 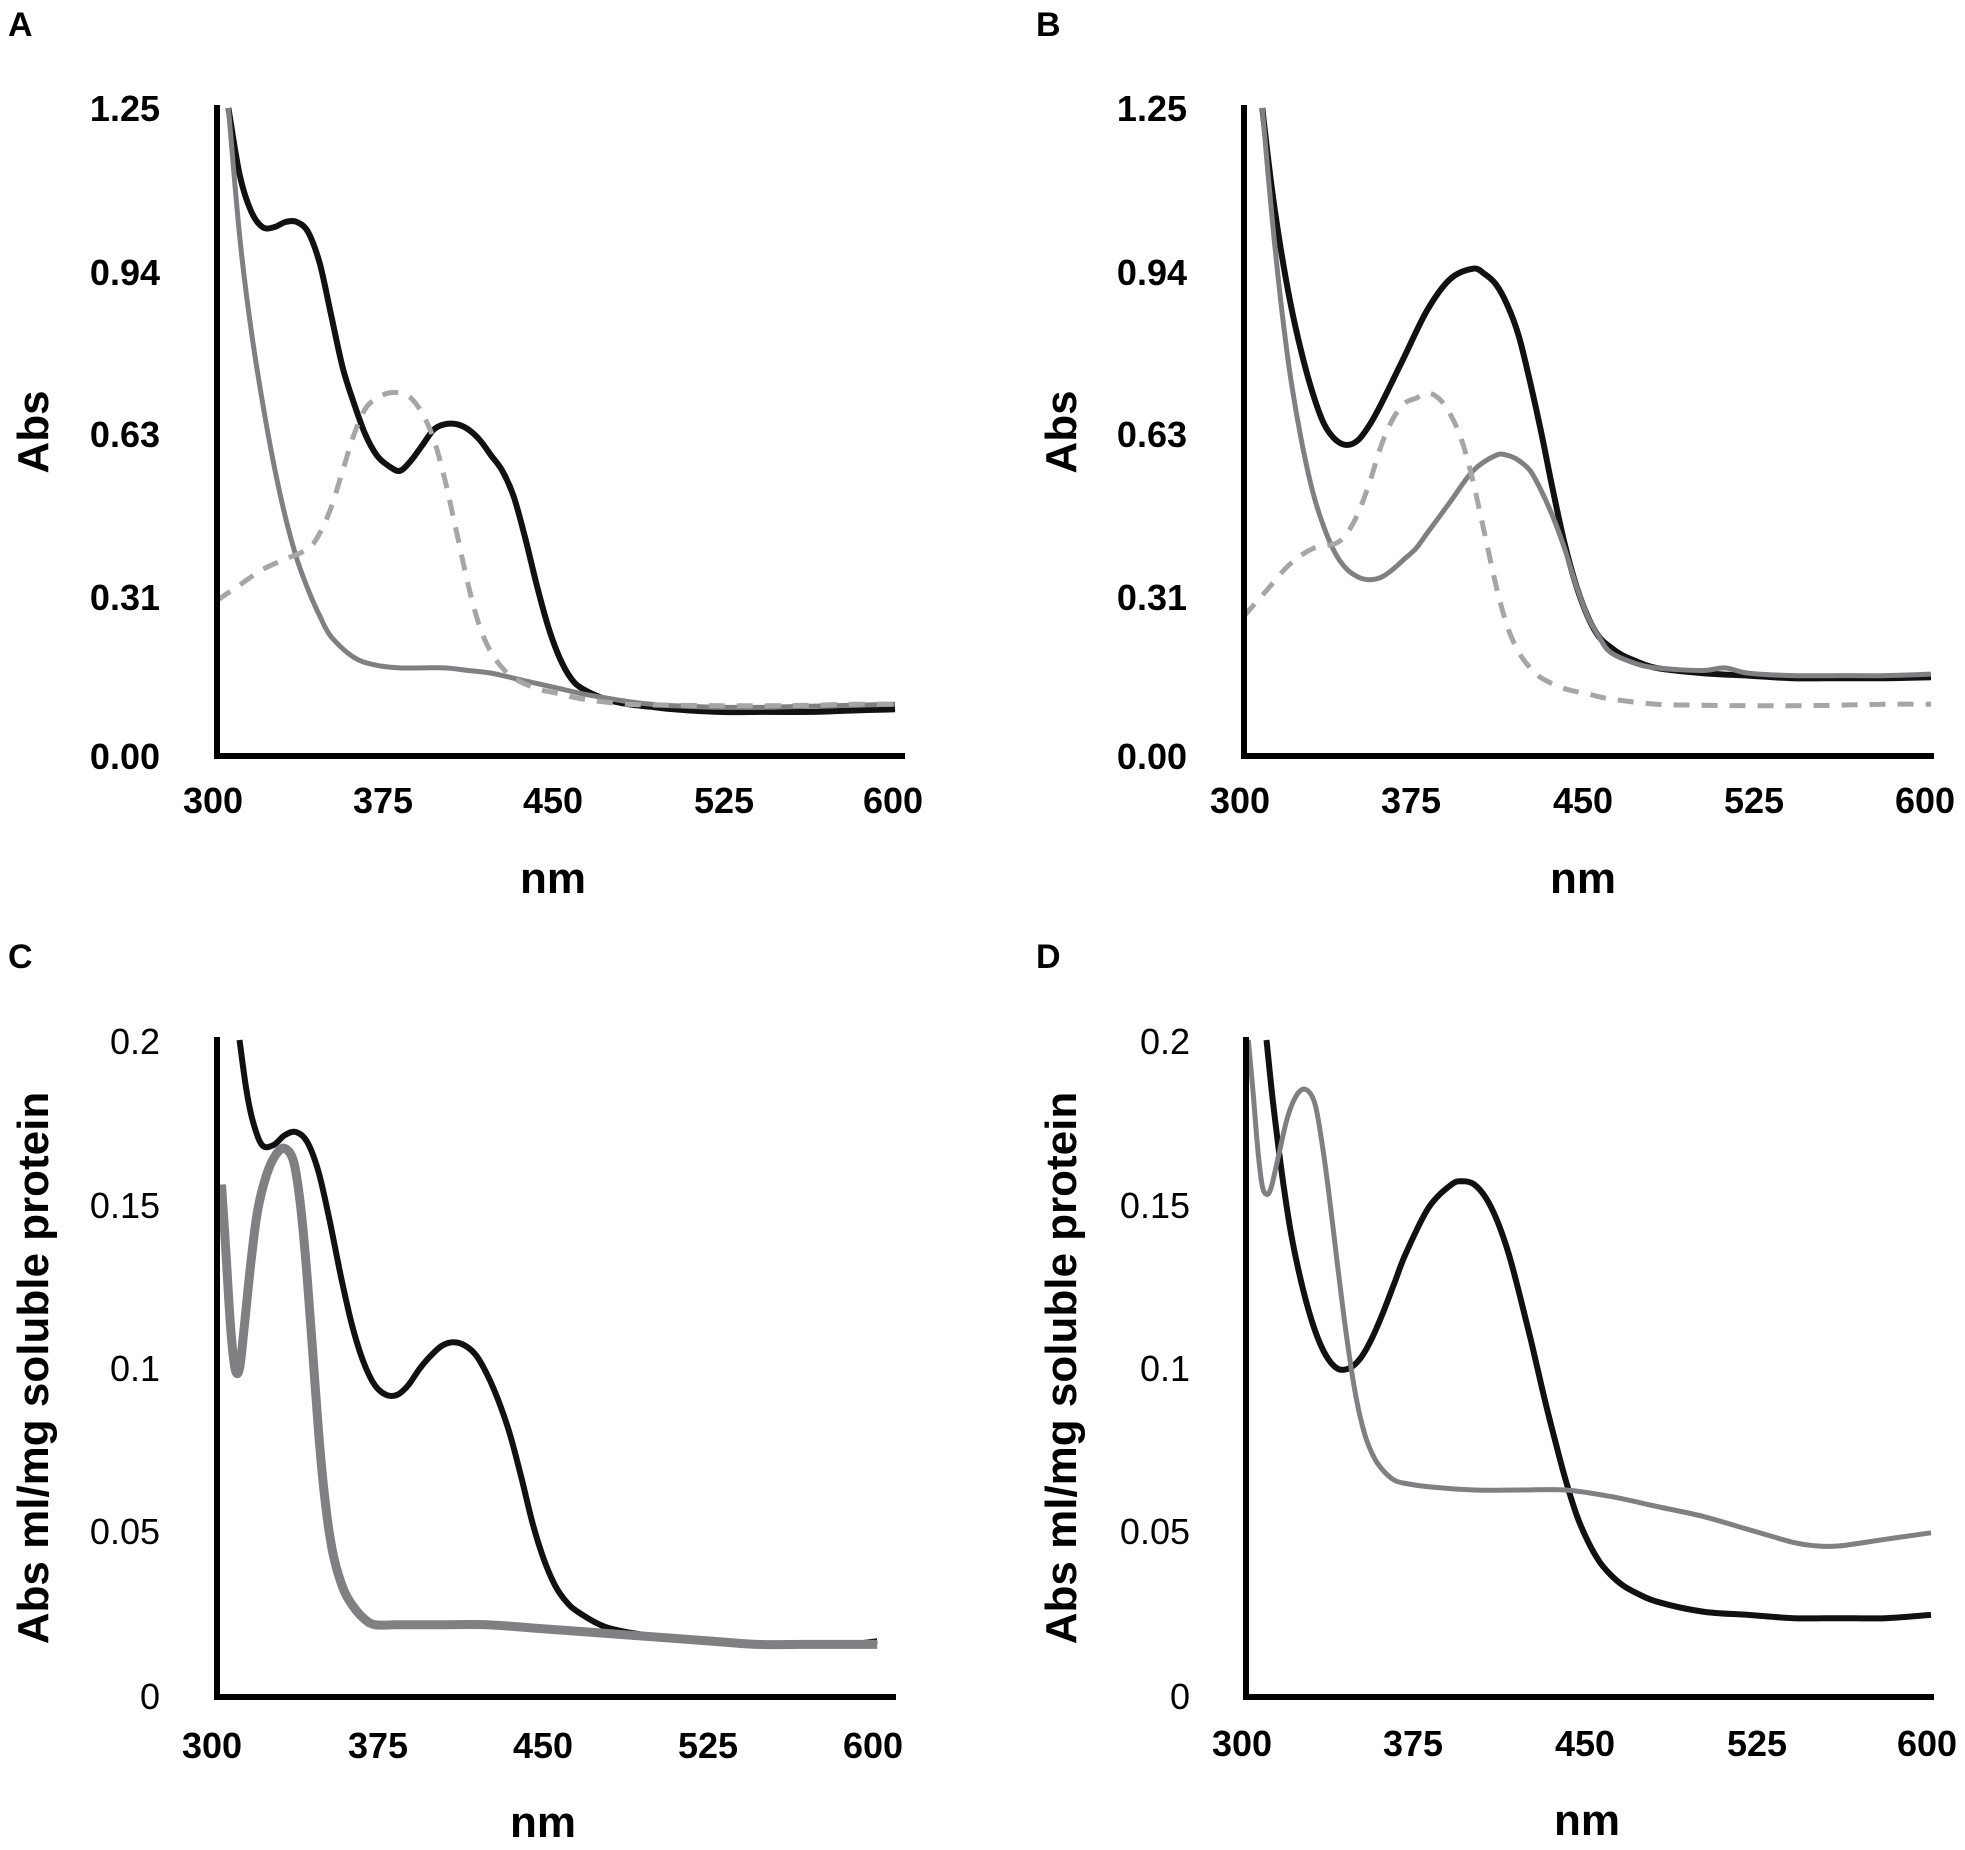 I want to click on panel-d-x-axis-title: nm, so click(x=1587, y=1820).